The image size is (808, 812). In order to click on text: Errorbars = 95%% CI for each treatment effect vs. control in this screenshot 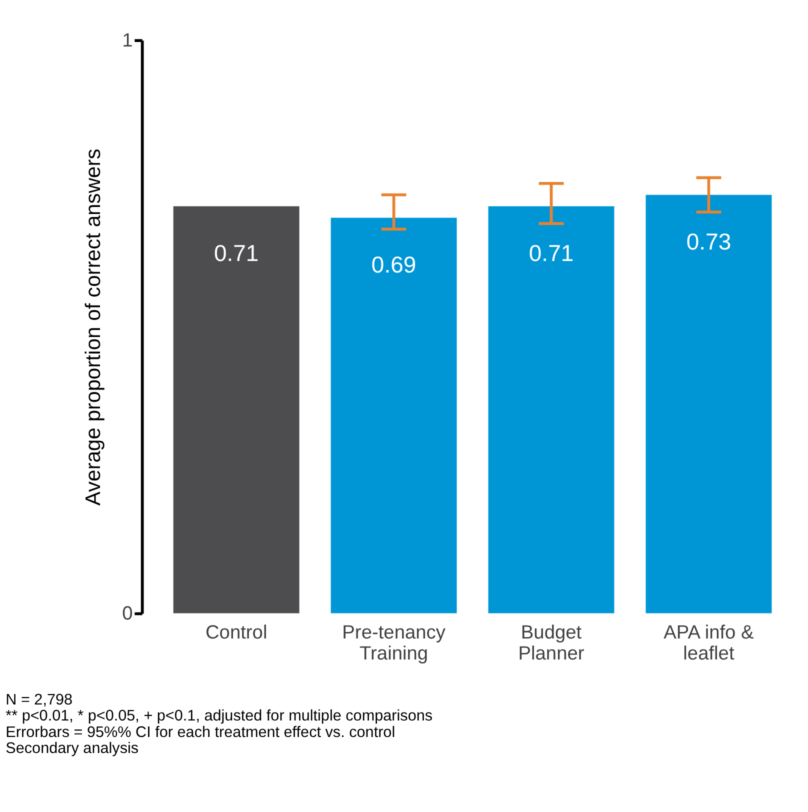, I will do `click(201, 732)`.